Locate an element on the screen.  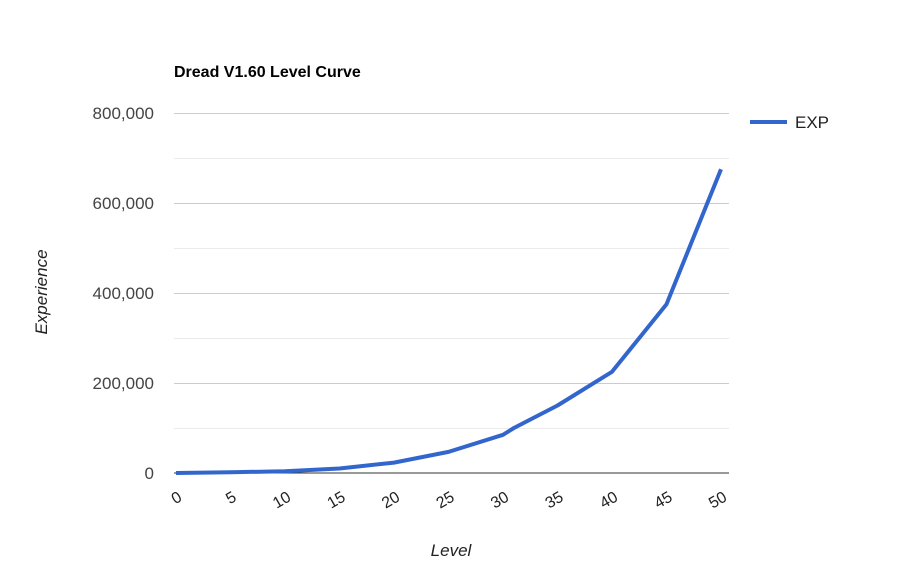
x-tick-label: 35 is located at coordinates (555, 501).